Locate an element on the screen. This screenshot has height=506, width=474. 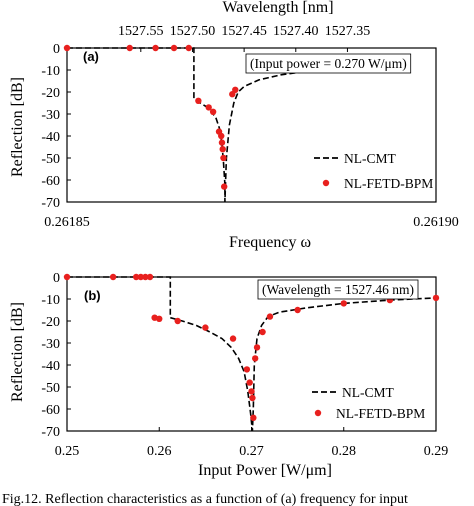
x-tick-label: 0.27 is located at coordinates (251, 451).